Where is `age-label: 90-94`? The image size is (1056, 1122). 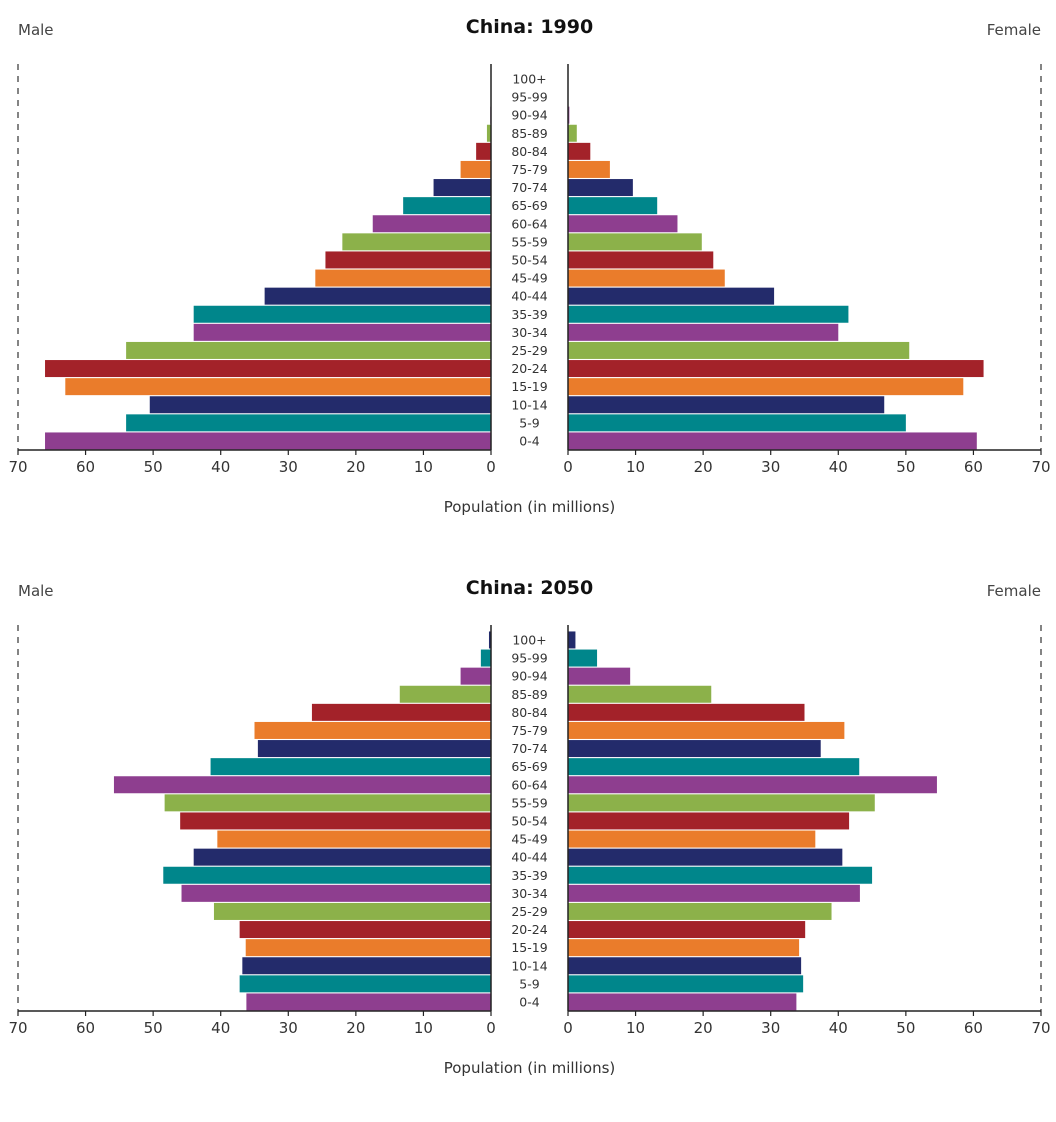 age-label: 90-94 is located at coordinates (529, 676).